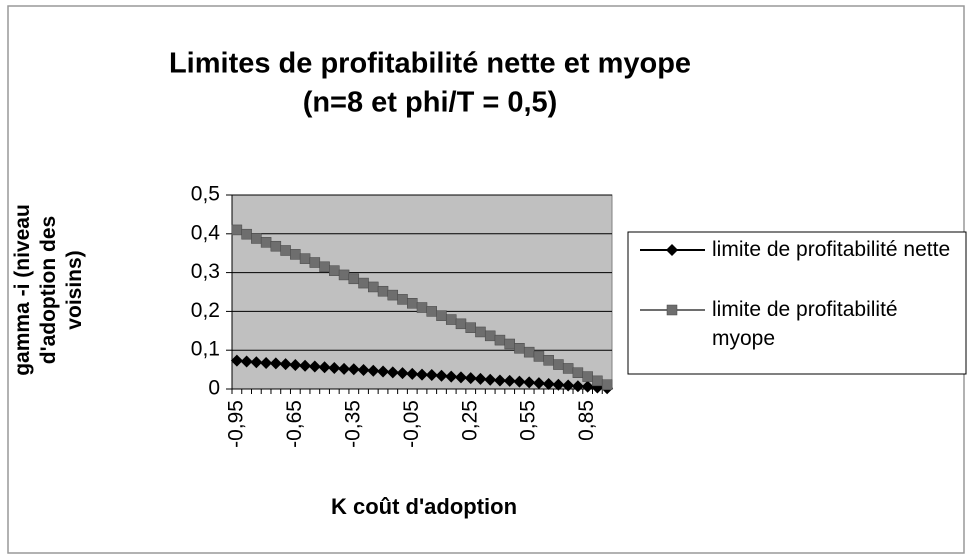  I want to click on legend-label: limite de profitabilité myope, so click(805, 324).